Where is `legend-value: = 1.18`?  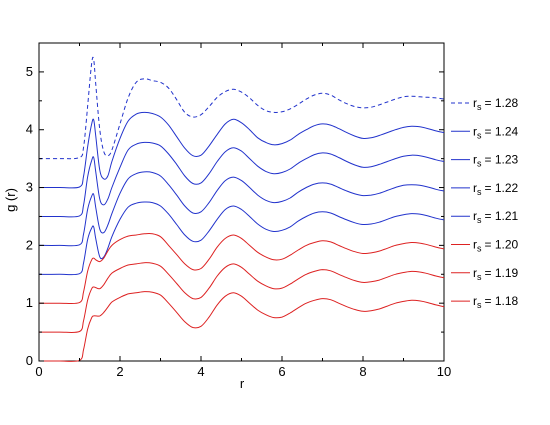
legend-value: = 1.18 is located at coordinates (502, 301).